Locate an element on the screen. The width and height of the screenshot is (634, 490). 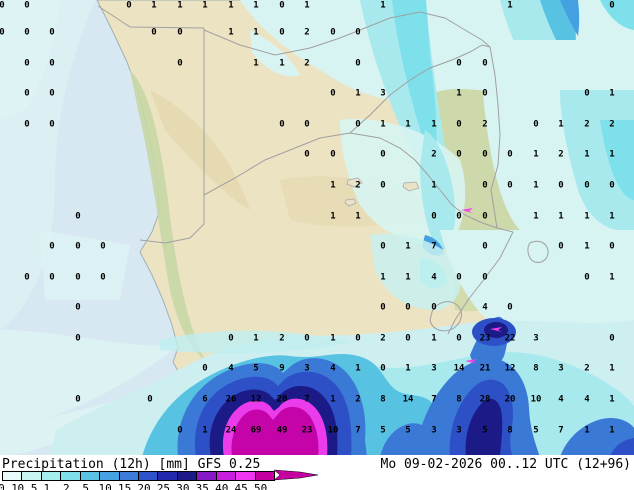
colorbar-tick-label: 15 is located at coordinates (124, 486).